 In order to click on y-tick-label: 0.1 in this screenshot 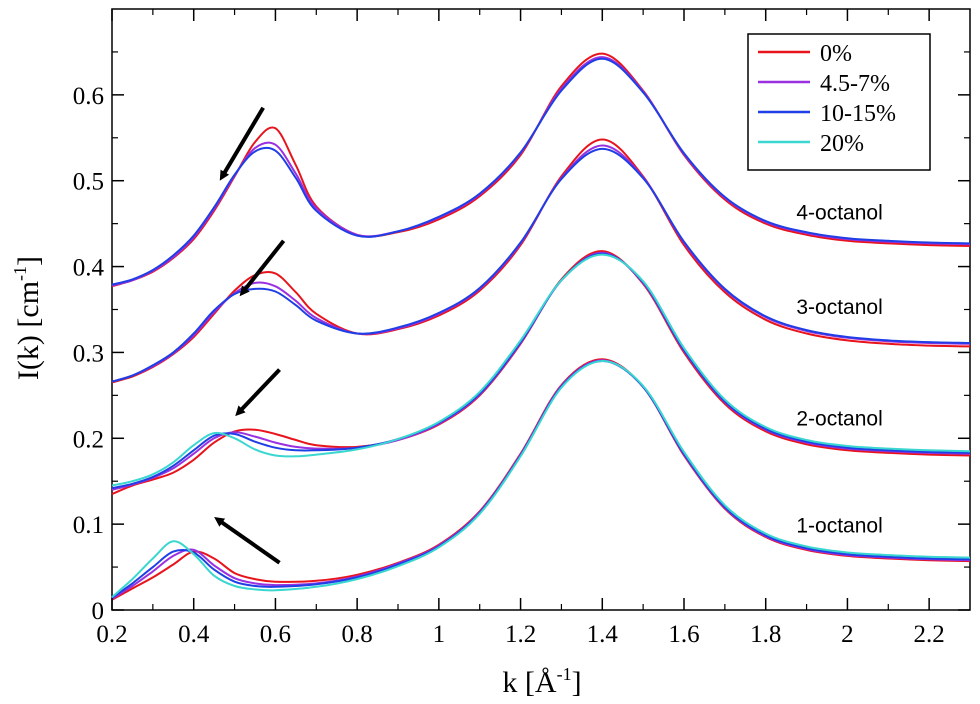, I will do `click(88, 525)`.